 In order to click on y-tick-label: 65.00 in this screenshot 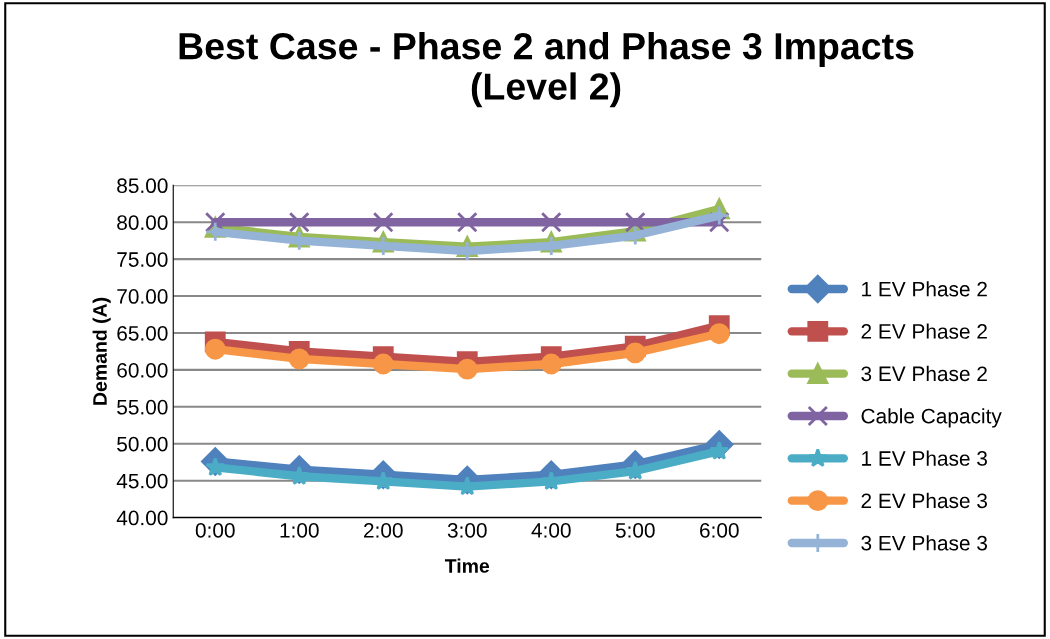, I will do `click(142, 333)`.